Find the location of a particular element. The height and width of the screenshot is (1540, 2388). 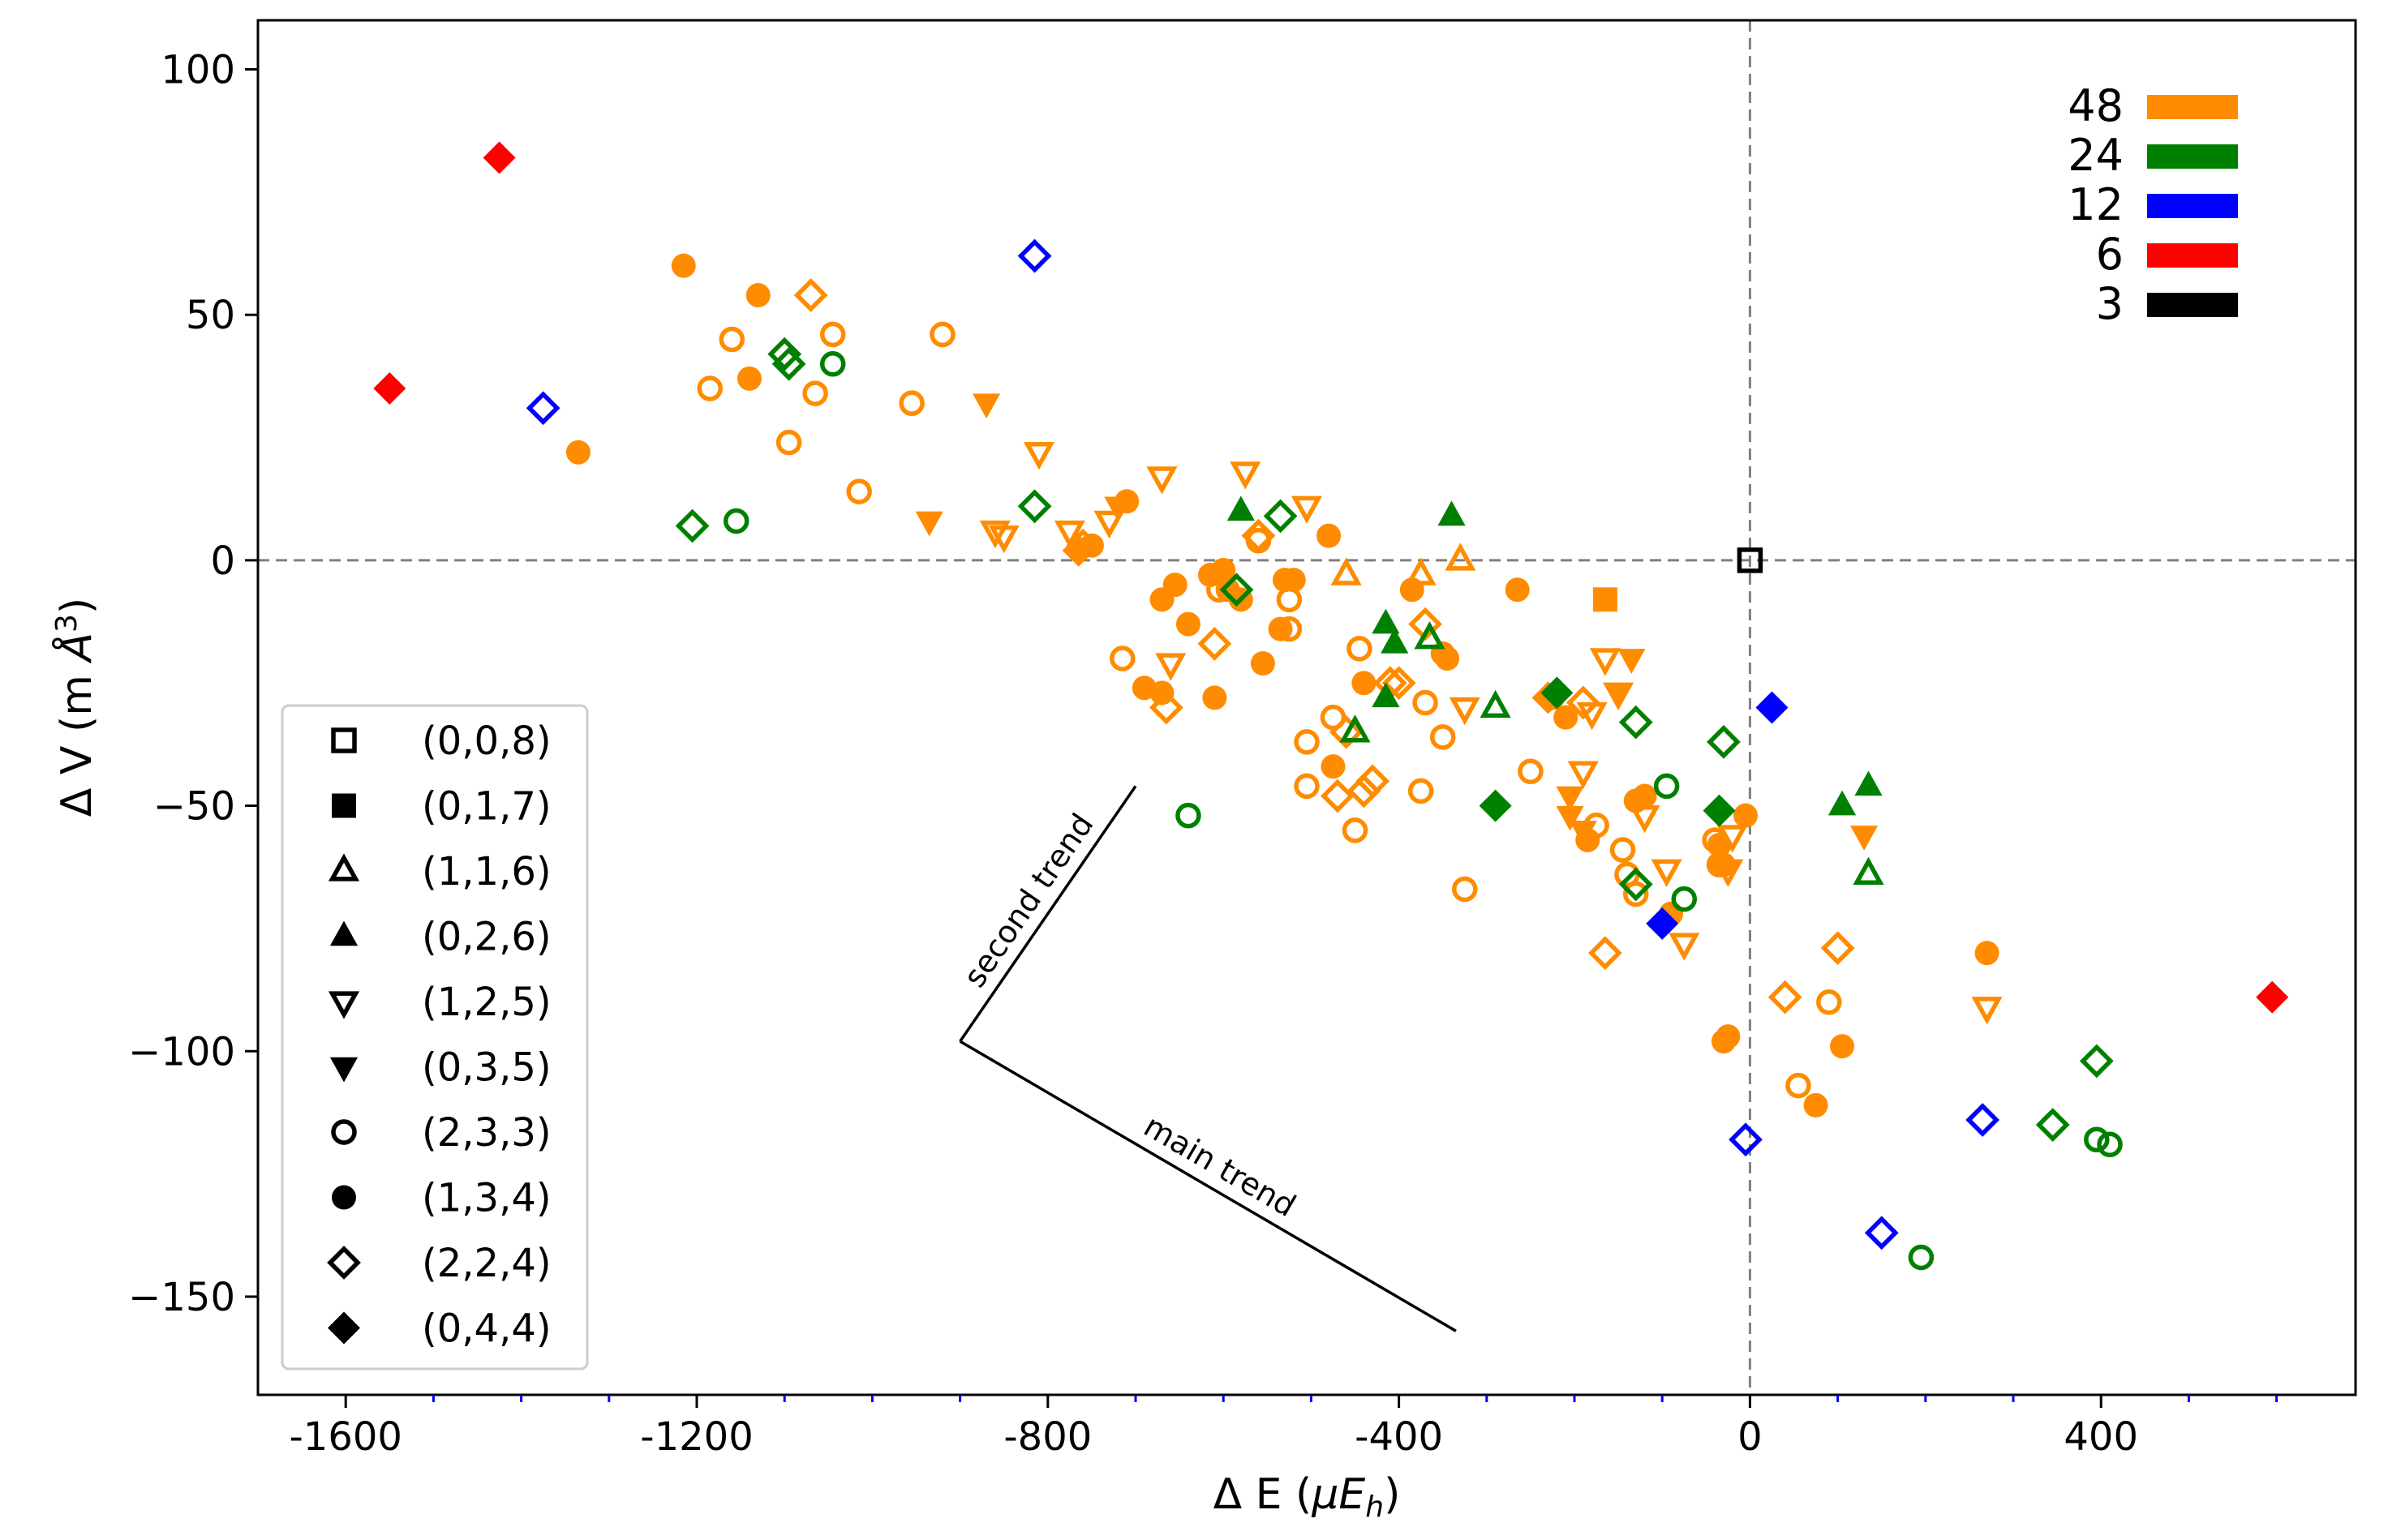

x-tick-label: -1600 is located at coordinates (345, 1437).